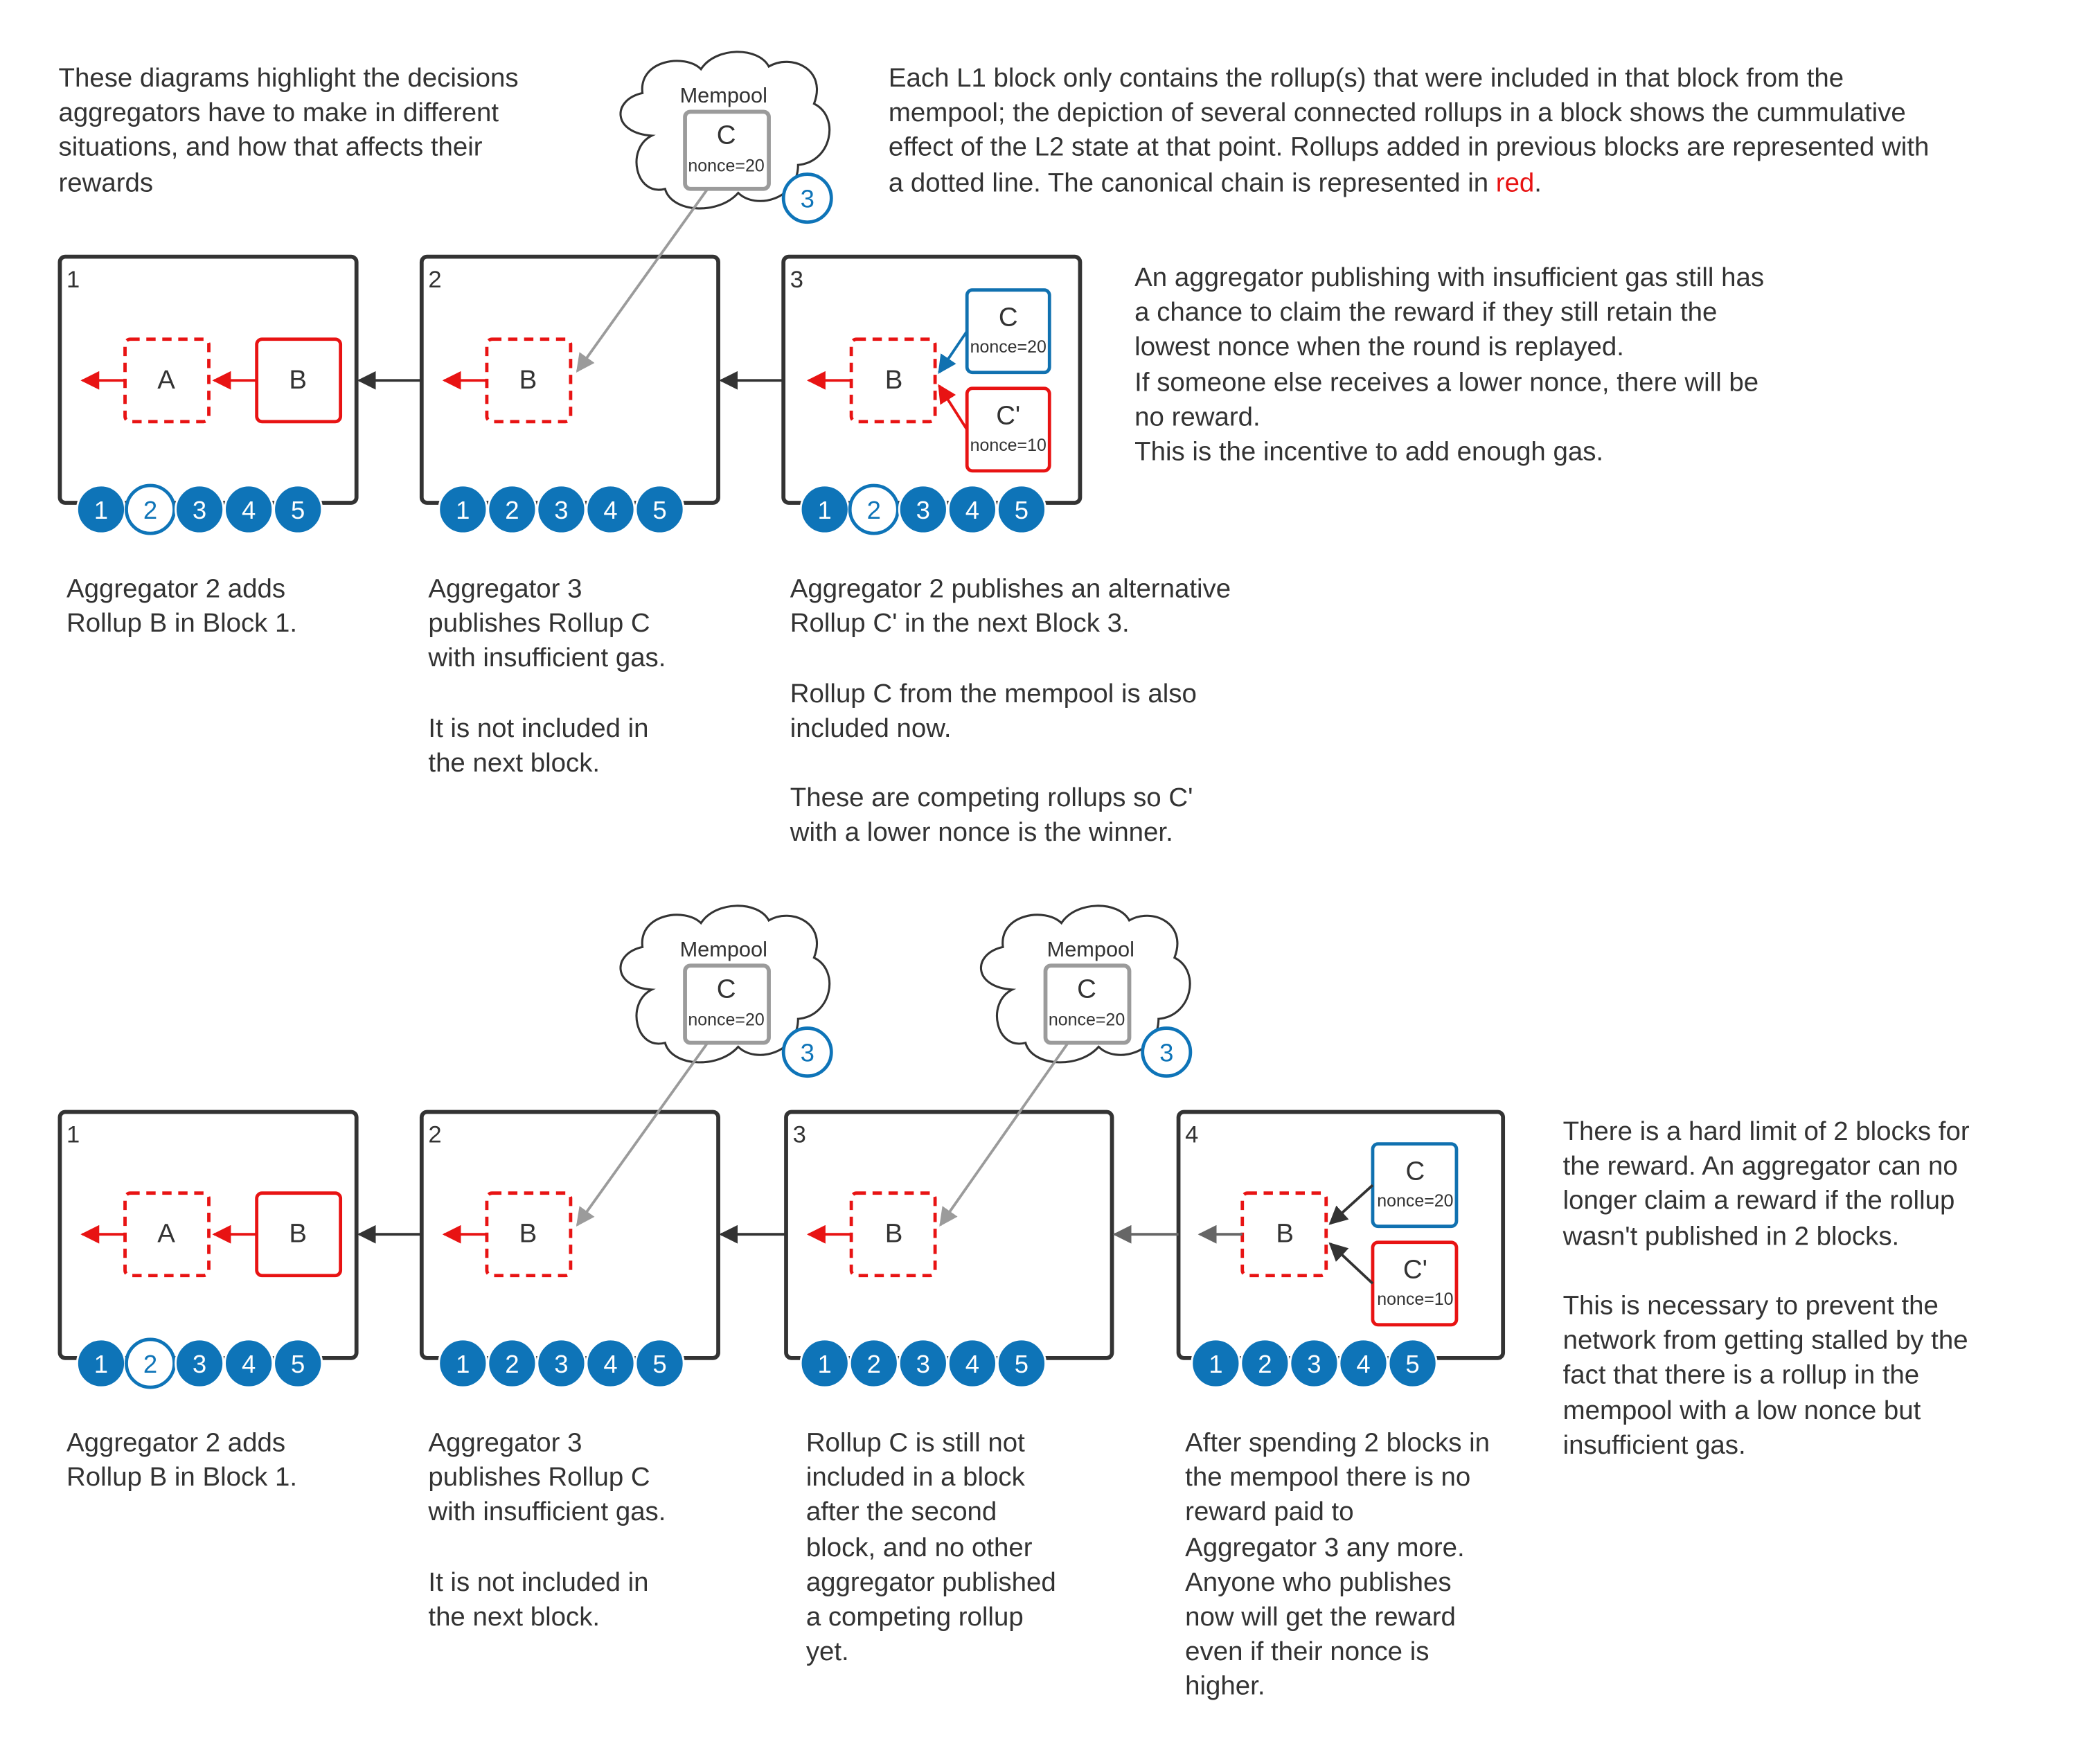 The image size is (2075, 1764). What do you see at coordinates (1191, 1135) in the screenshot?
I see `block-number: 4` at bounding box center [1191, 1135].